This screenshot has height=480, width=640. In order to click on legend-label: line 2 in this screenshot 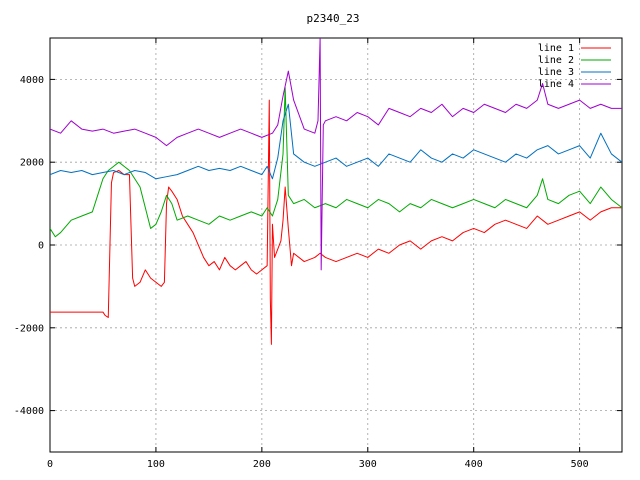, I will do `click(556, 60)`.